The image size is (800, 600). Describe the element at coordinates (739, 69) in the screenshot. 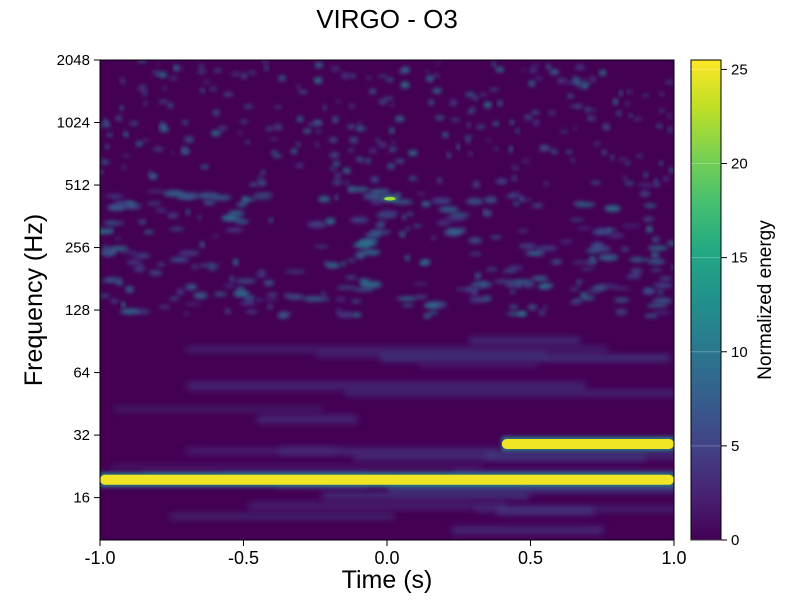

I see `colorbar-tick-label: 25` at that location.